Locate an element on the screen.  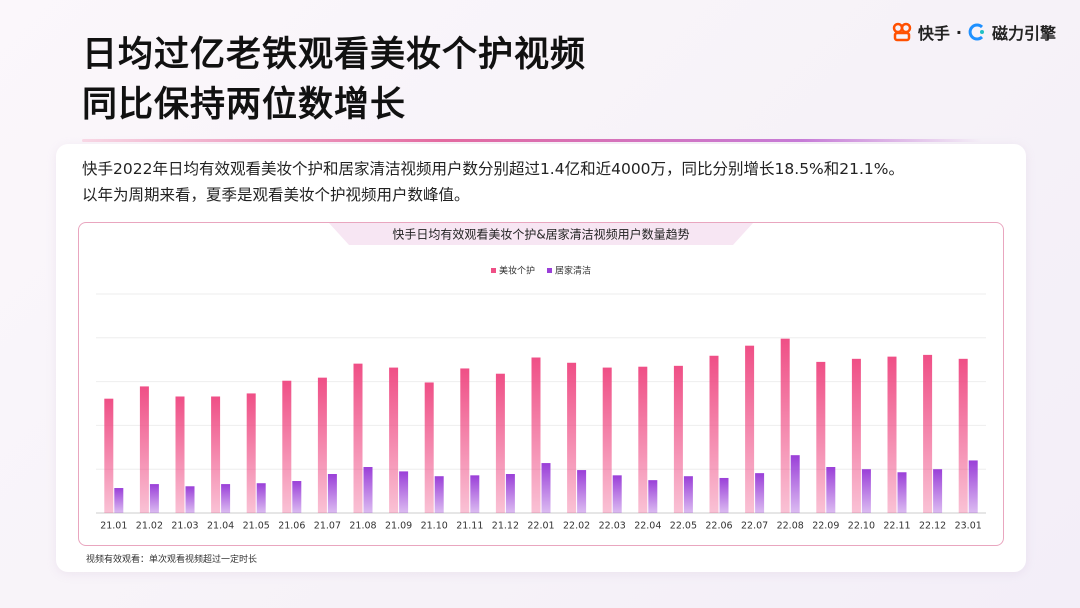
legend-label: 美妆个护 is located at coordinates (517, 271).